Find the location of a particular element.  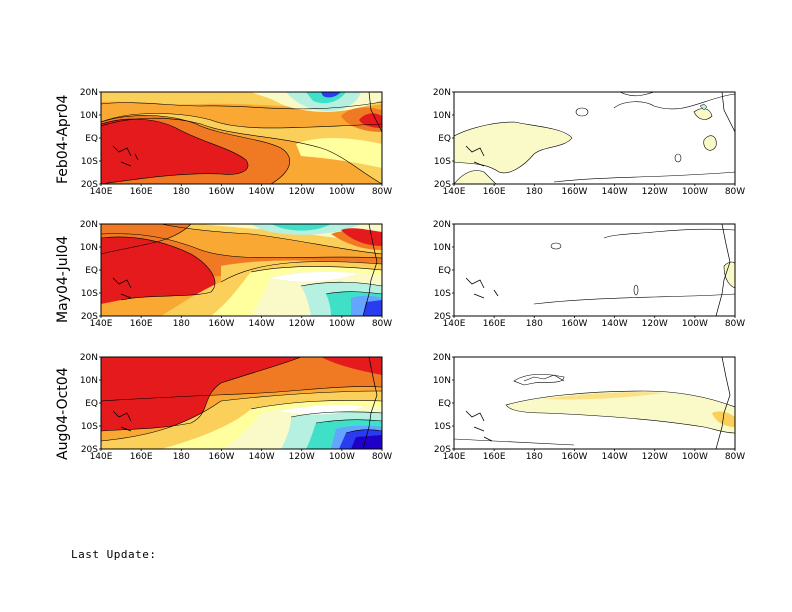

row-label-2: May04-Jul04 is located at coordinates (63, 279).